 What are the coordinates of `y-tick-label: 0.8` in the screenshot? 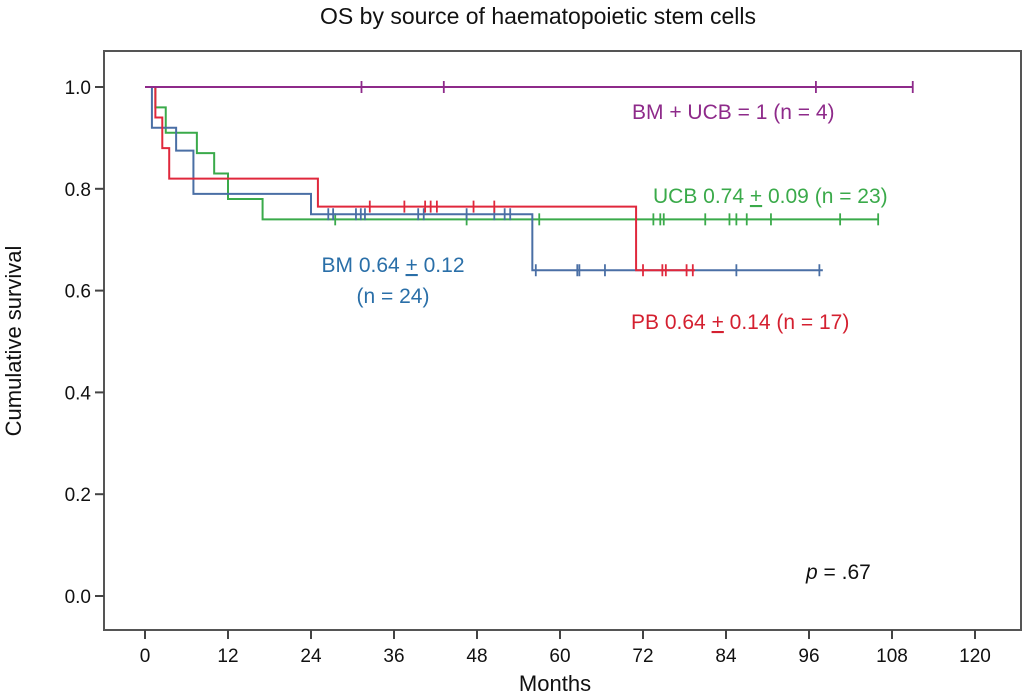 It's located at (78, 190).